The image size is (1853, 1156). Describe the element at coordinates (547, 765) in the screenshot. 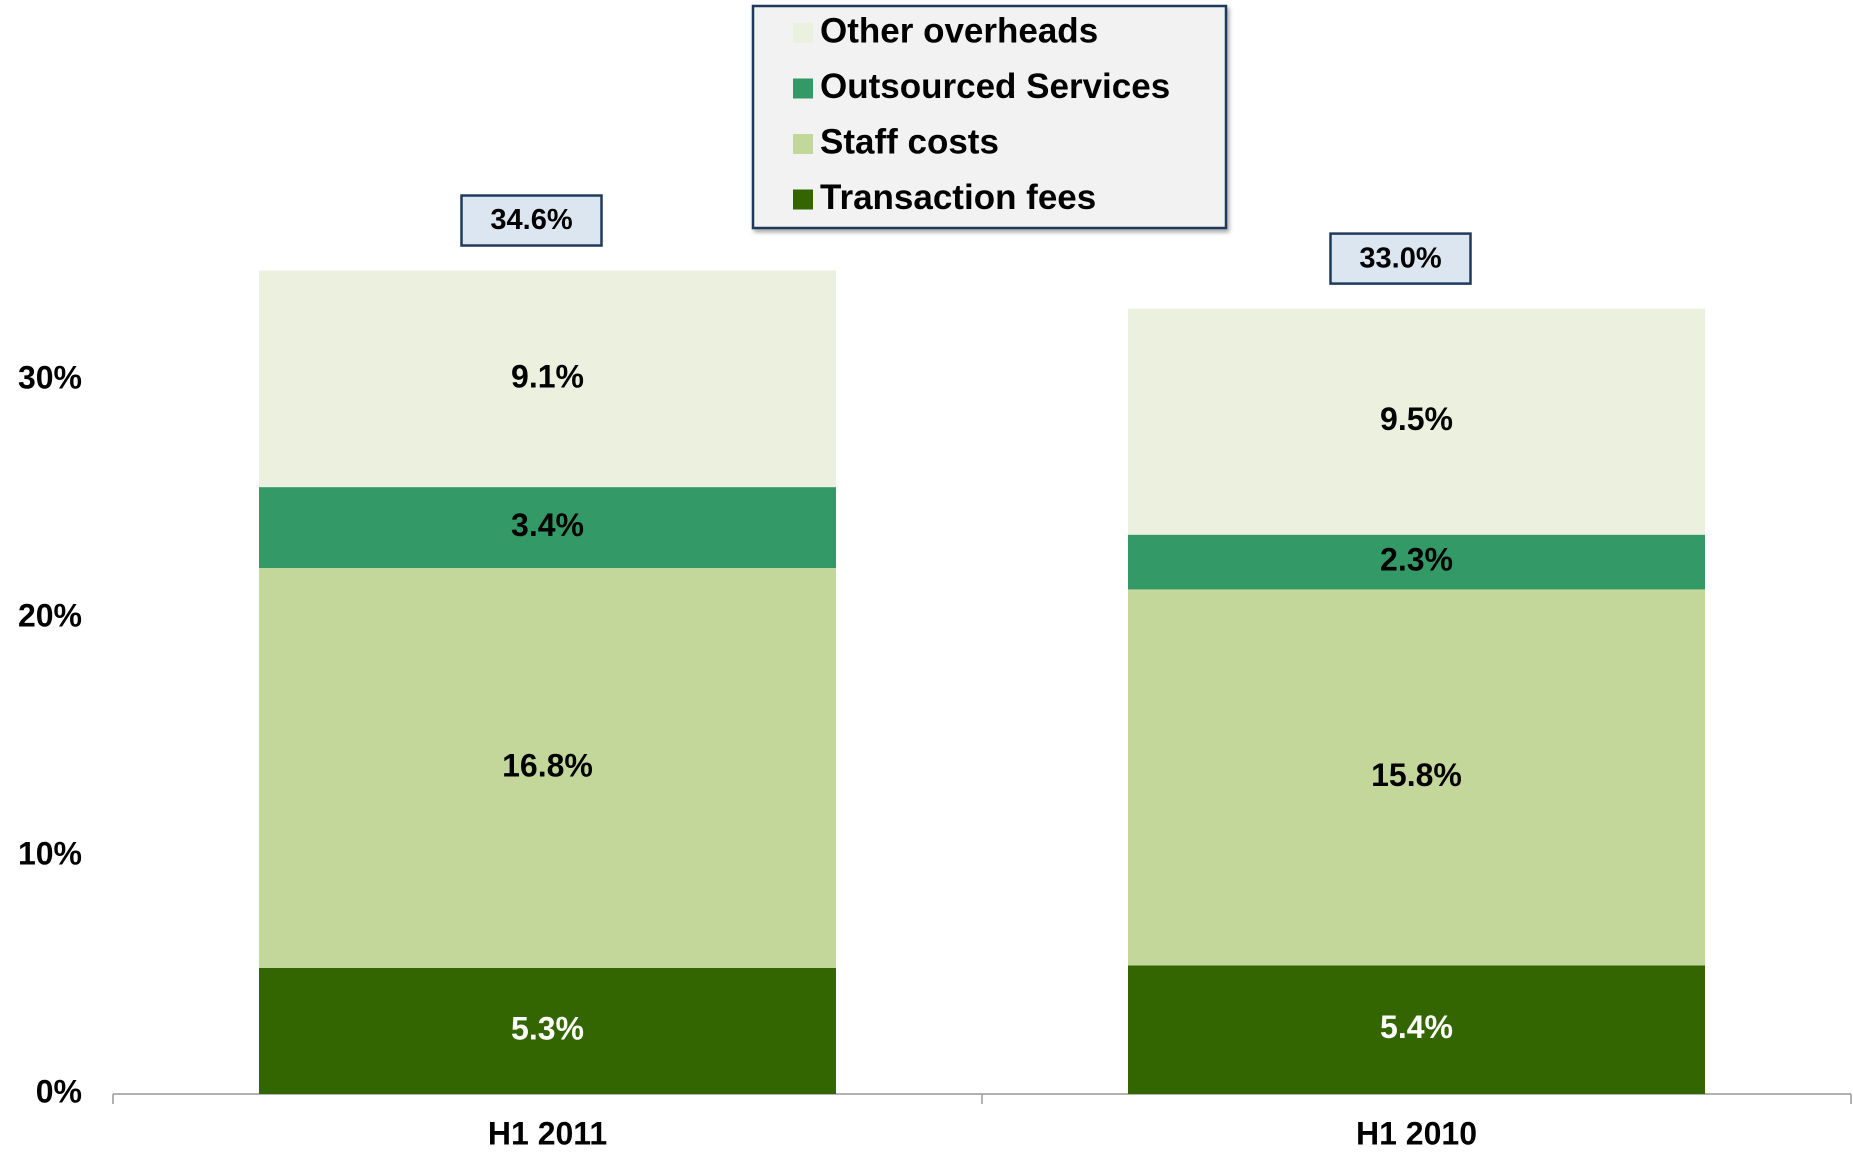

I see `data-label: 16.8%` at that location.